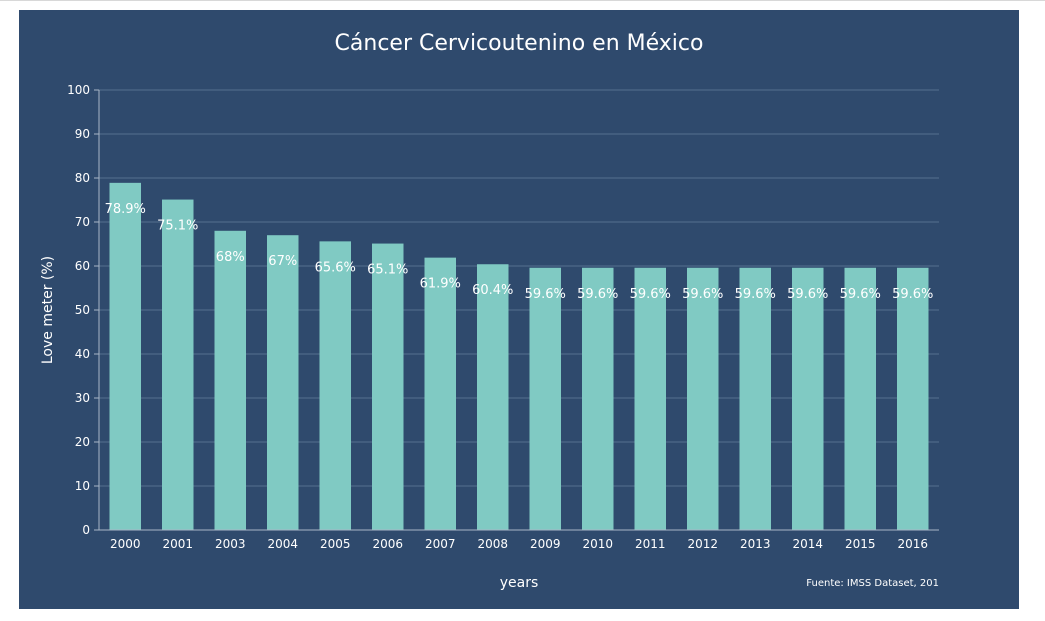  Describe the element at coordinates (82, 134) in the screenshot. I see `y-tick-label: 90` at that location.